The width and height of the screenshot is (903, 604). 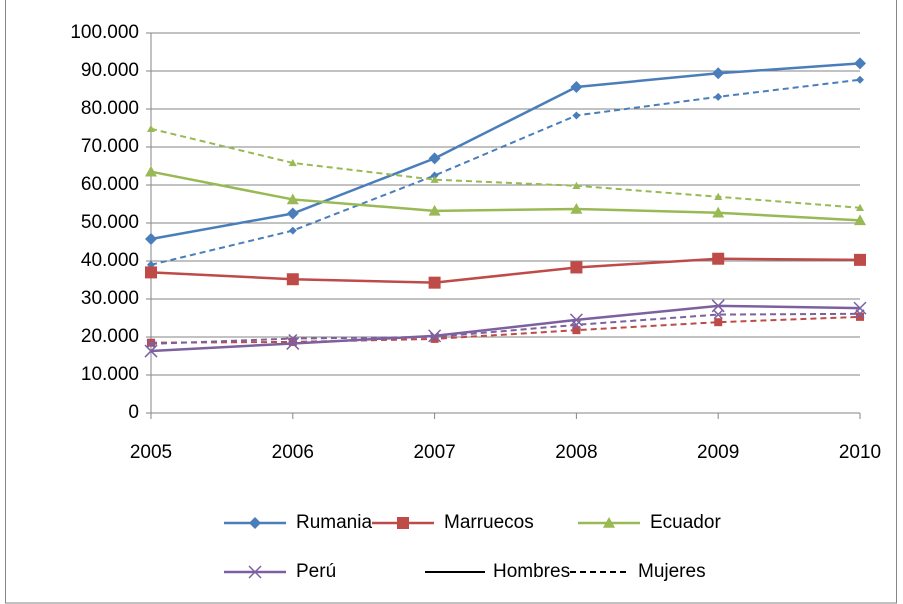 I want to click on legend-label: Perú, so click(x=316, y=571).